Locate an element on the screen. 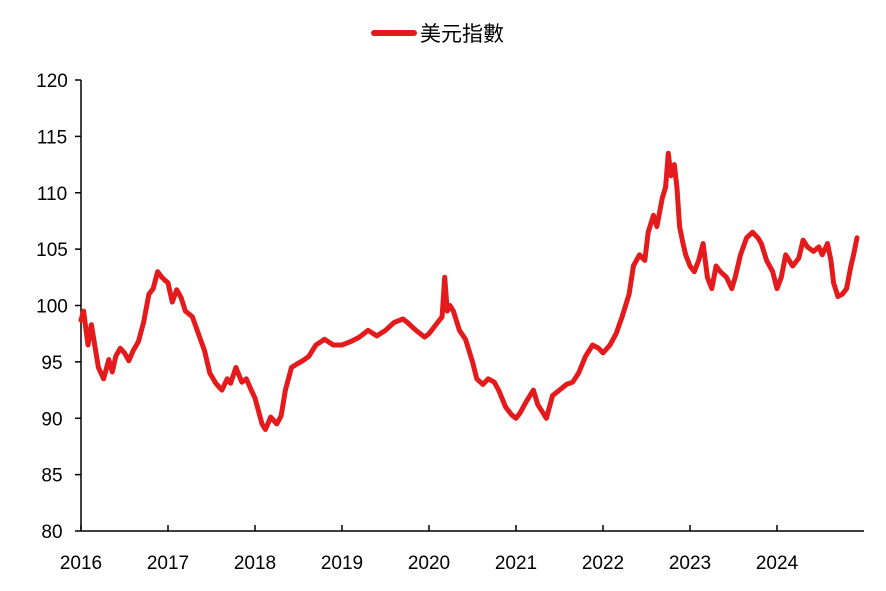 This screenshot has height=591, width=886. x-axis-ticks: 2016 2017 2018 2019 2020 2021 2022 2023 2024 is located at coordinates (429, 549).